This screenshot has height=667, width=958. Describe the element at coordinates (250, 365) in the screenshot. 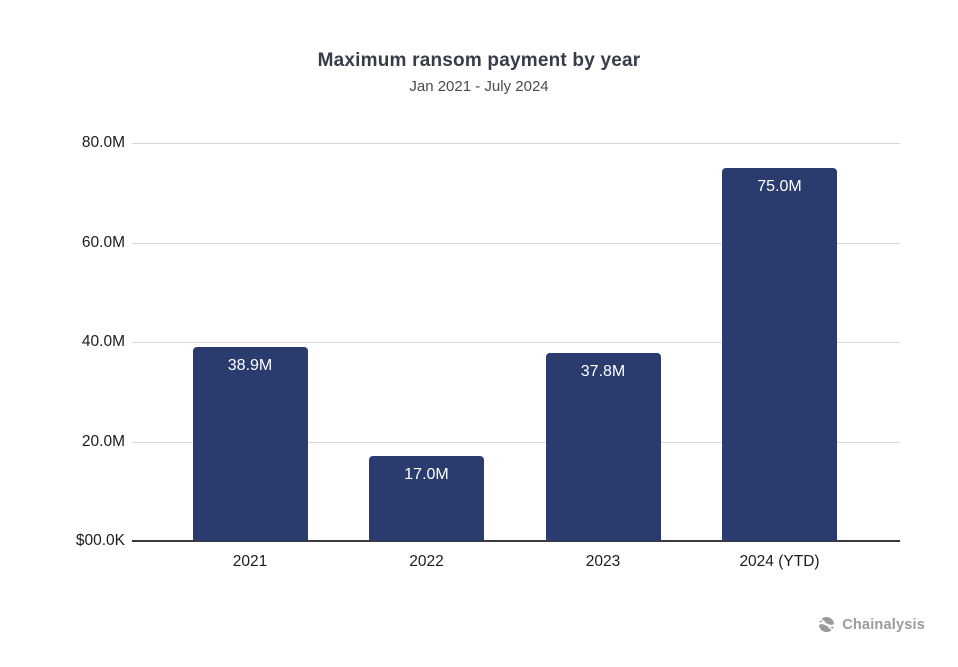

I see `bar-value-label: 38.9M` at that location.